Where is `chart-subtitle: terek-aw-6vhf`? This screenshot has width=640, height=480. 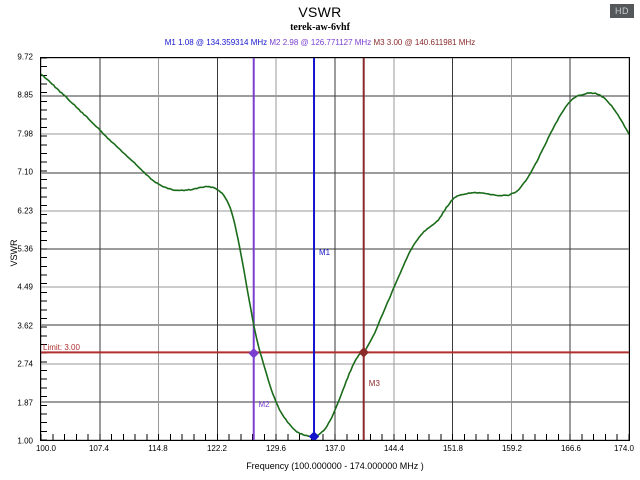 chart-subtitle: terek-aw-6vhf is located at coordinates (320, 27).